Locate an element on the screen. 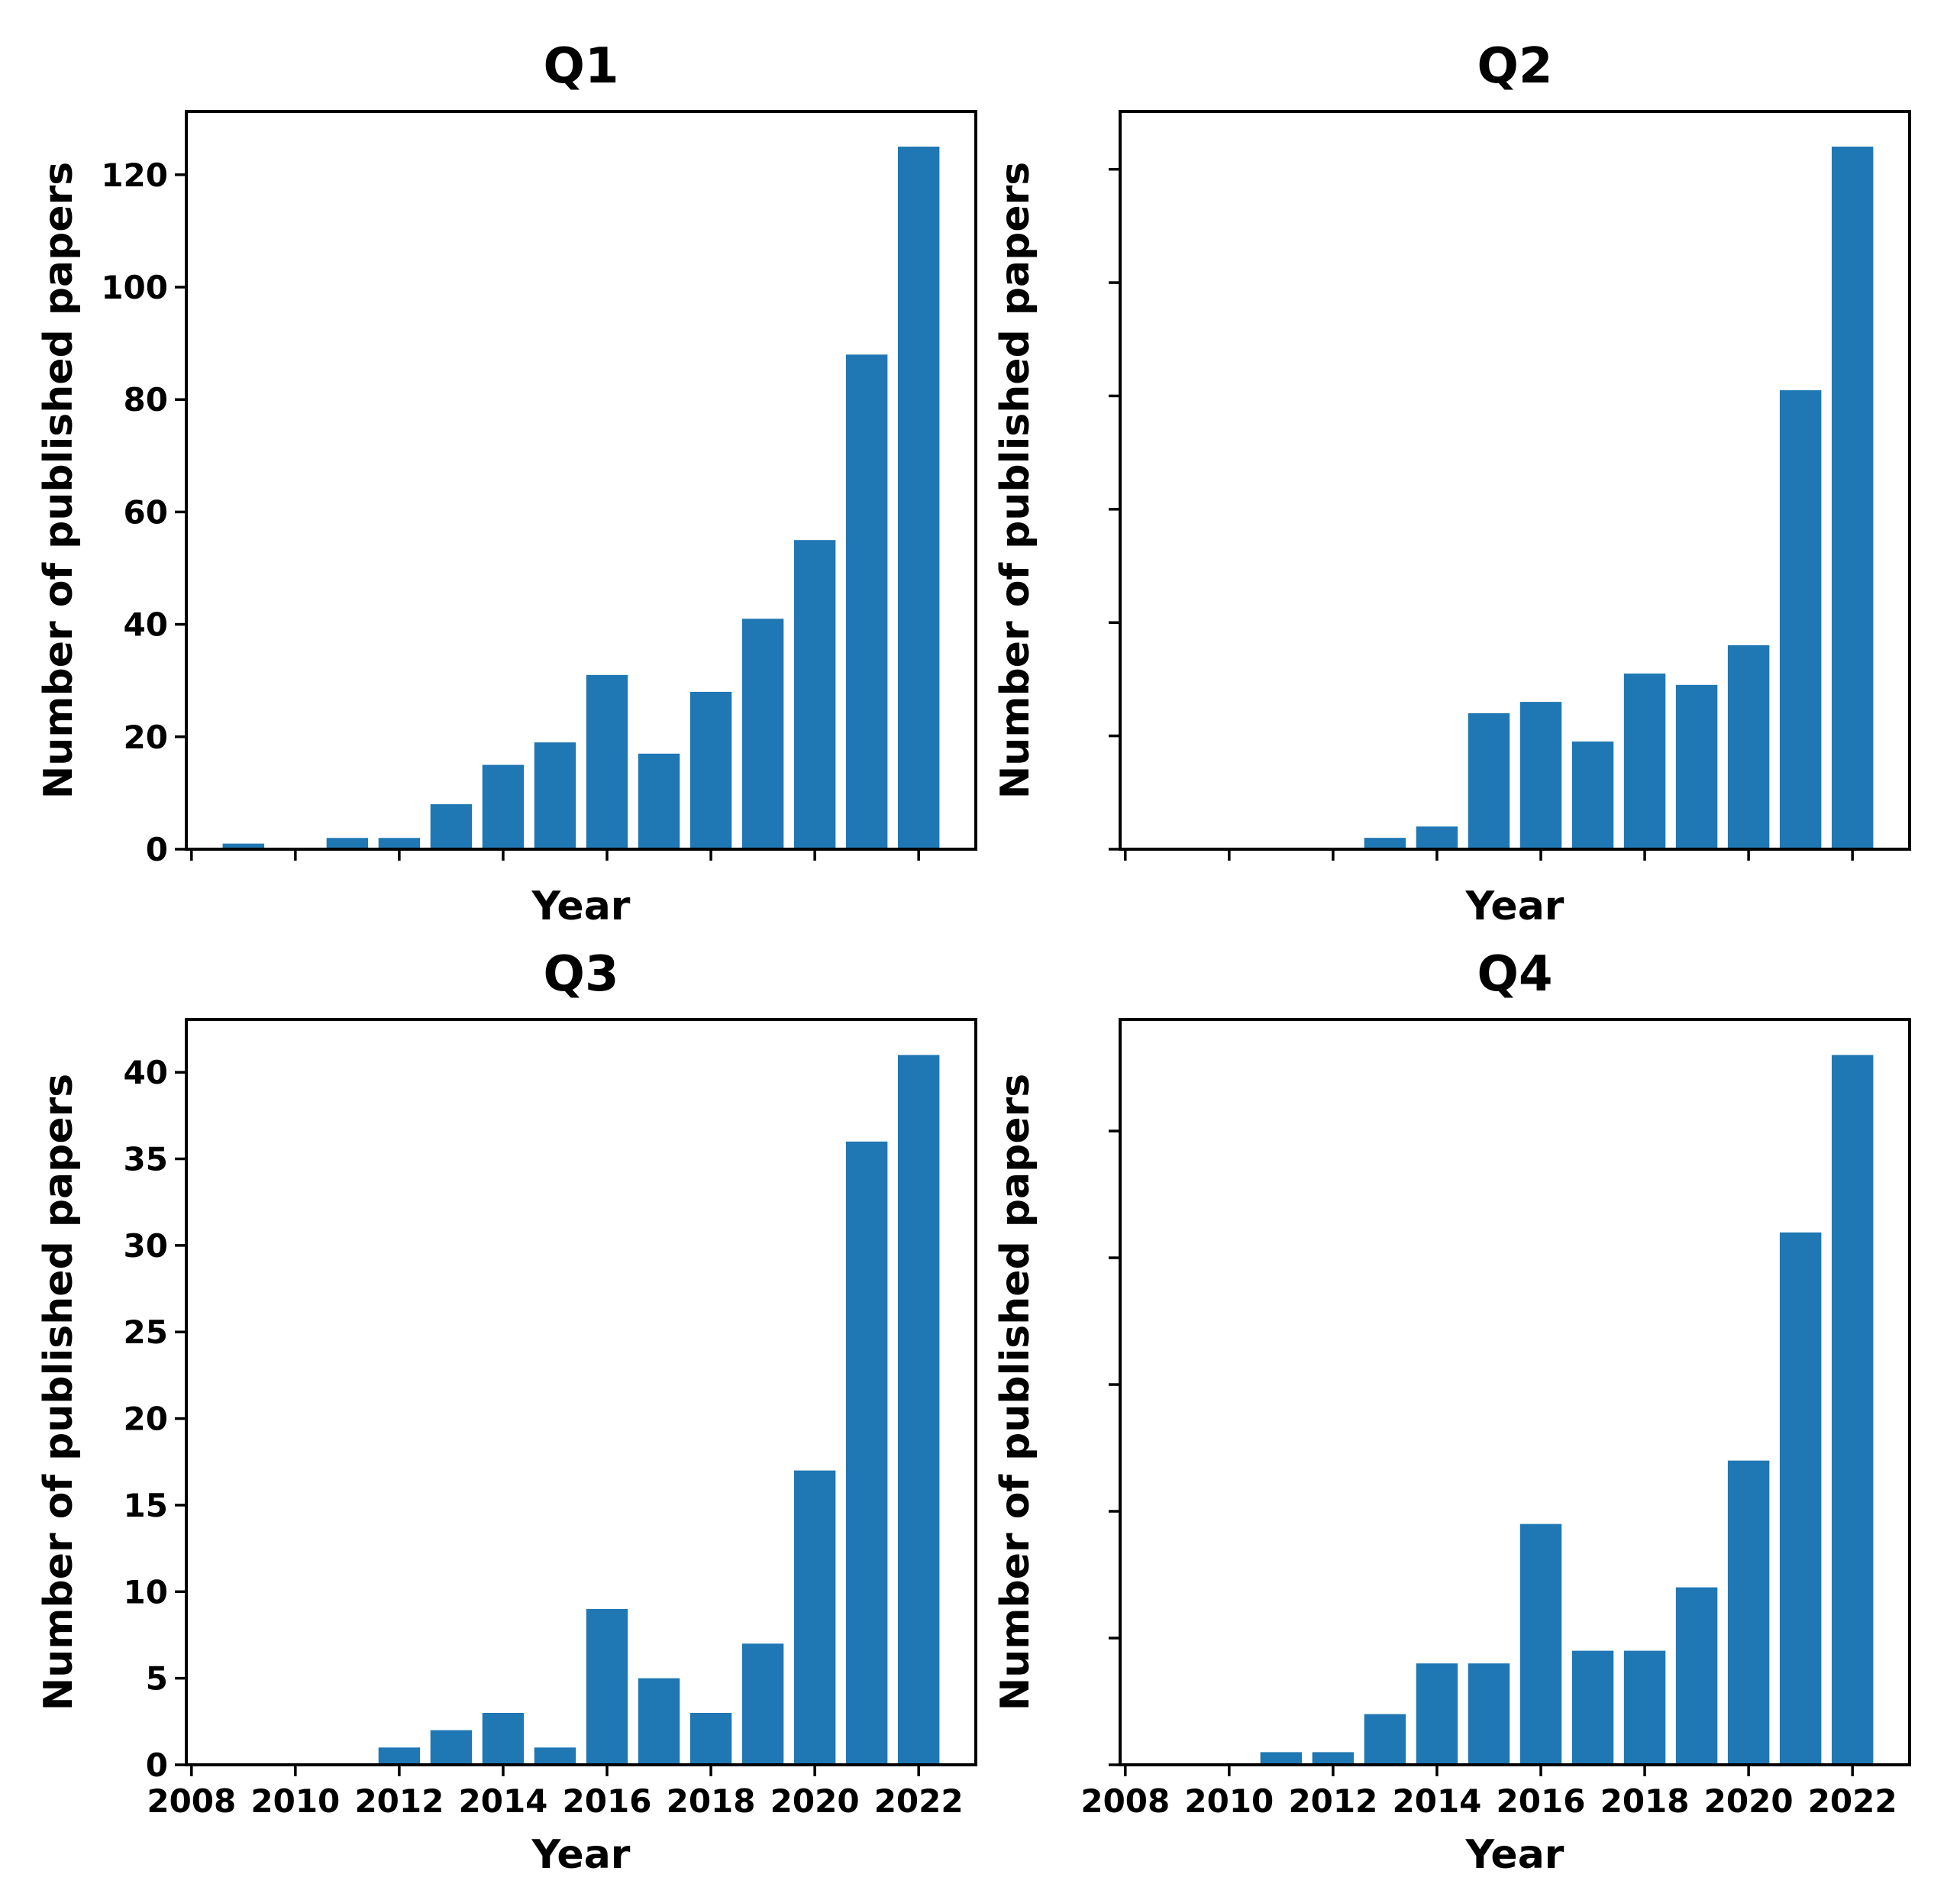 The height and width of the screenshot is (1887, 1960). y-axis-label-q1: Number of published papers is located at coordinates (59, 481).